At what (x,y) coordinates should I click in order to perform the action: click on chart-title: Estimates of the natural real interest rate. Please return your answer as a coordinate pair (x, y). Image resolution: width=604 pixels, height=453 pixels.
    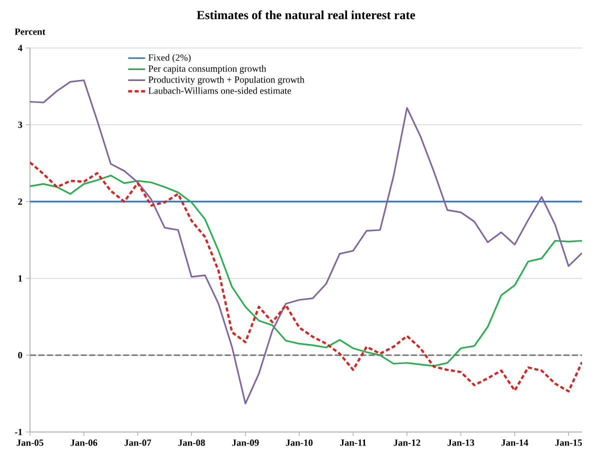
    Looking at the image, I should click on (306, 15).